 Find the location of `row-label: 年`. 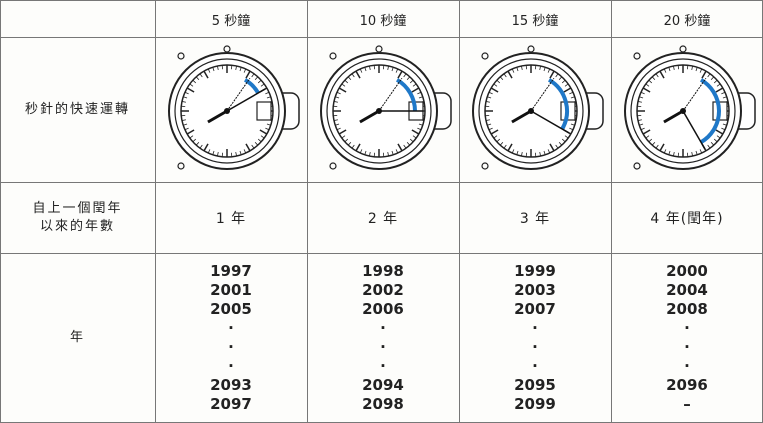

row-label: 年 is located at coordinates (77, 337).